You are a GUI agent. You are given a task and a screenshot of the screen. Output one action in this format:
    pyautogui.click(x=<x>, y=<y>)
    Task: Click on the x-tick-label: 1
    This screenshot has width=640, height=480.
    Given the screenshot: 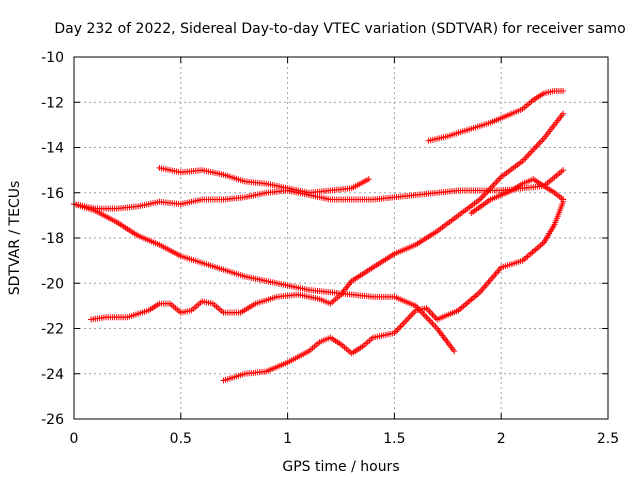 What is the action you would take?
    pyautogui.click(x=287, y=439)
    